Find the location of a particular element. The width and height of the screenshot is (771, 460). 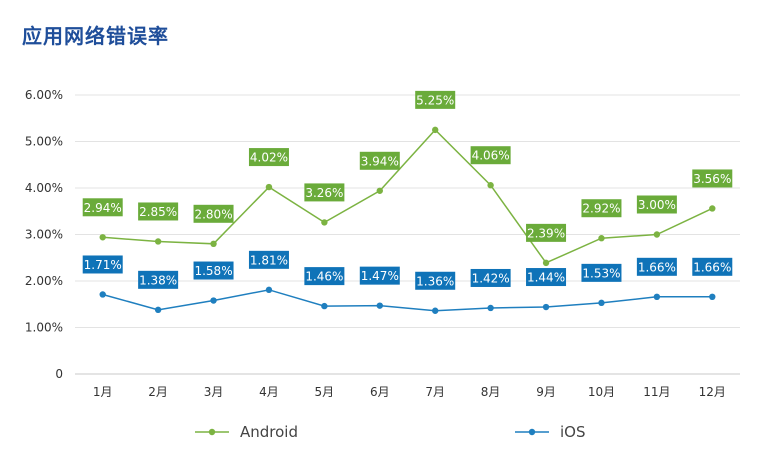

x-tick-label: 10月 is located at coordinates (601, 392).